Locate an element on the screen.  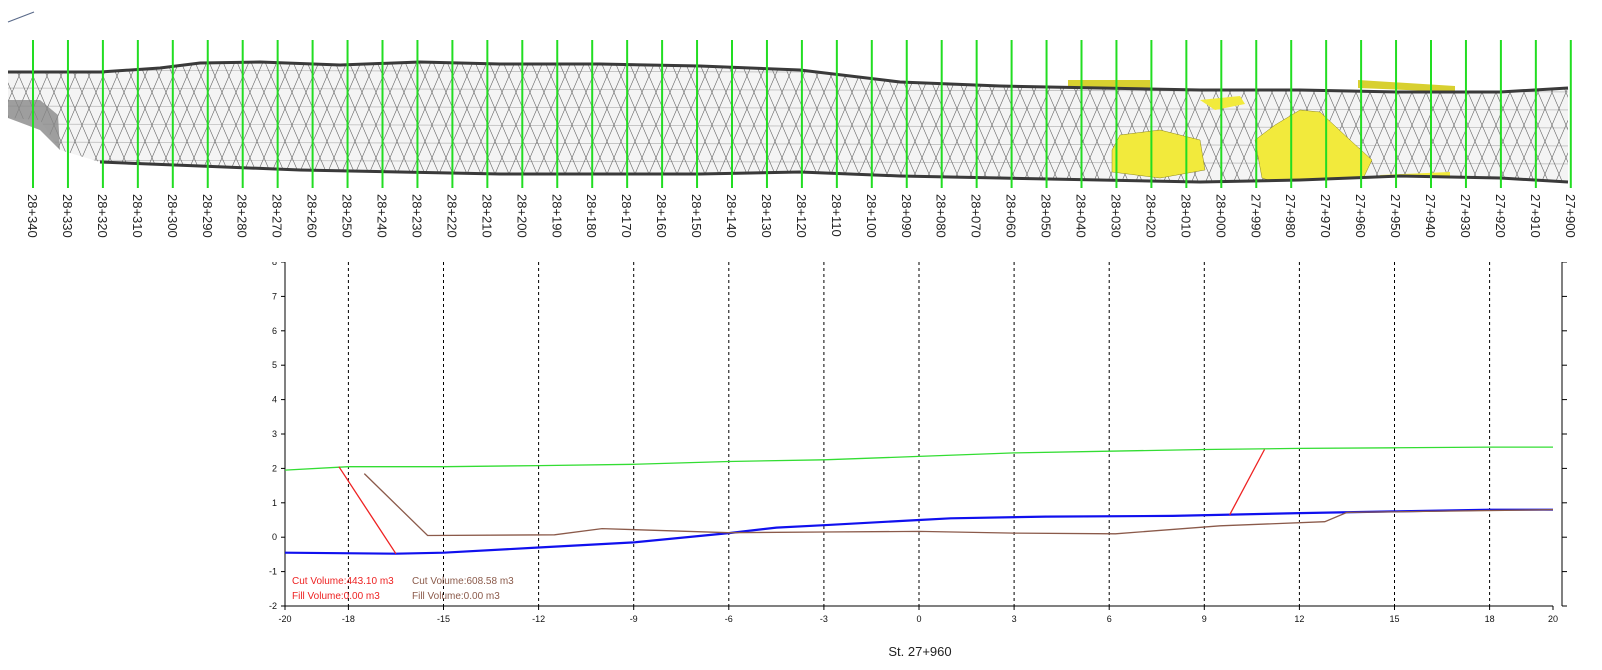
station-label: 27+990 is located at coordinates (1255, 216).